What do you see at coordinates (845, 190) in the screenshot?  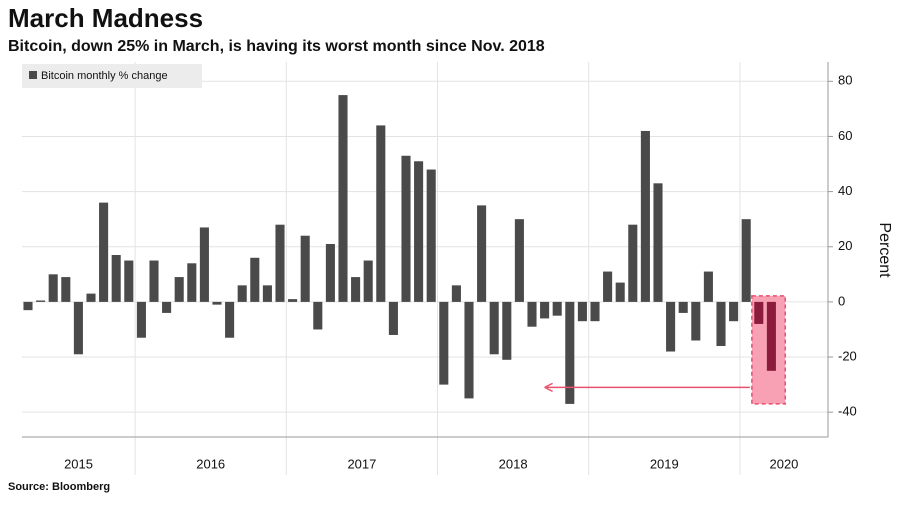 I see `y-tick-label: 40` at bounding box center [845, 190].